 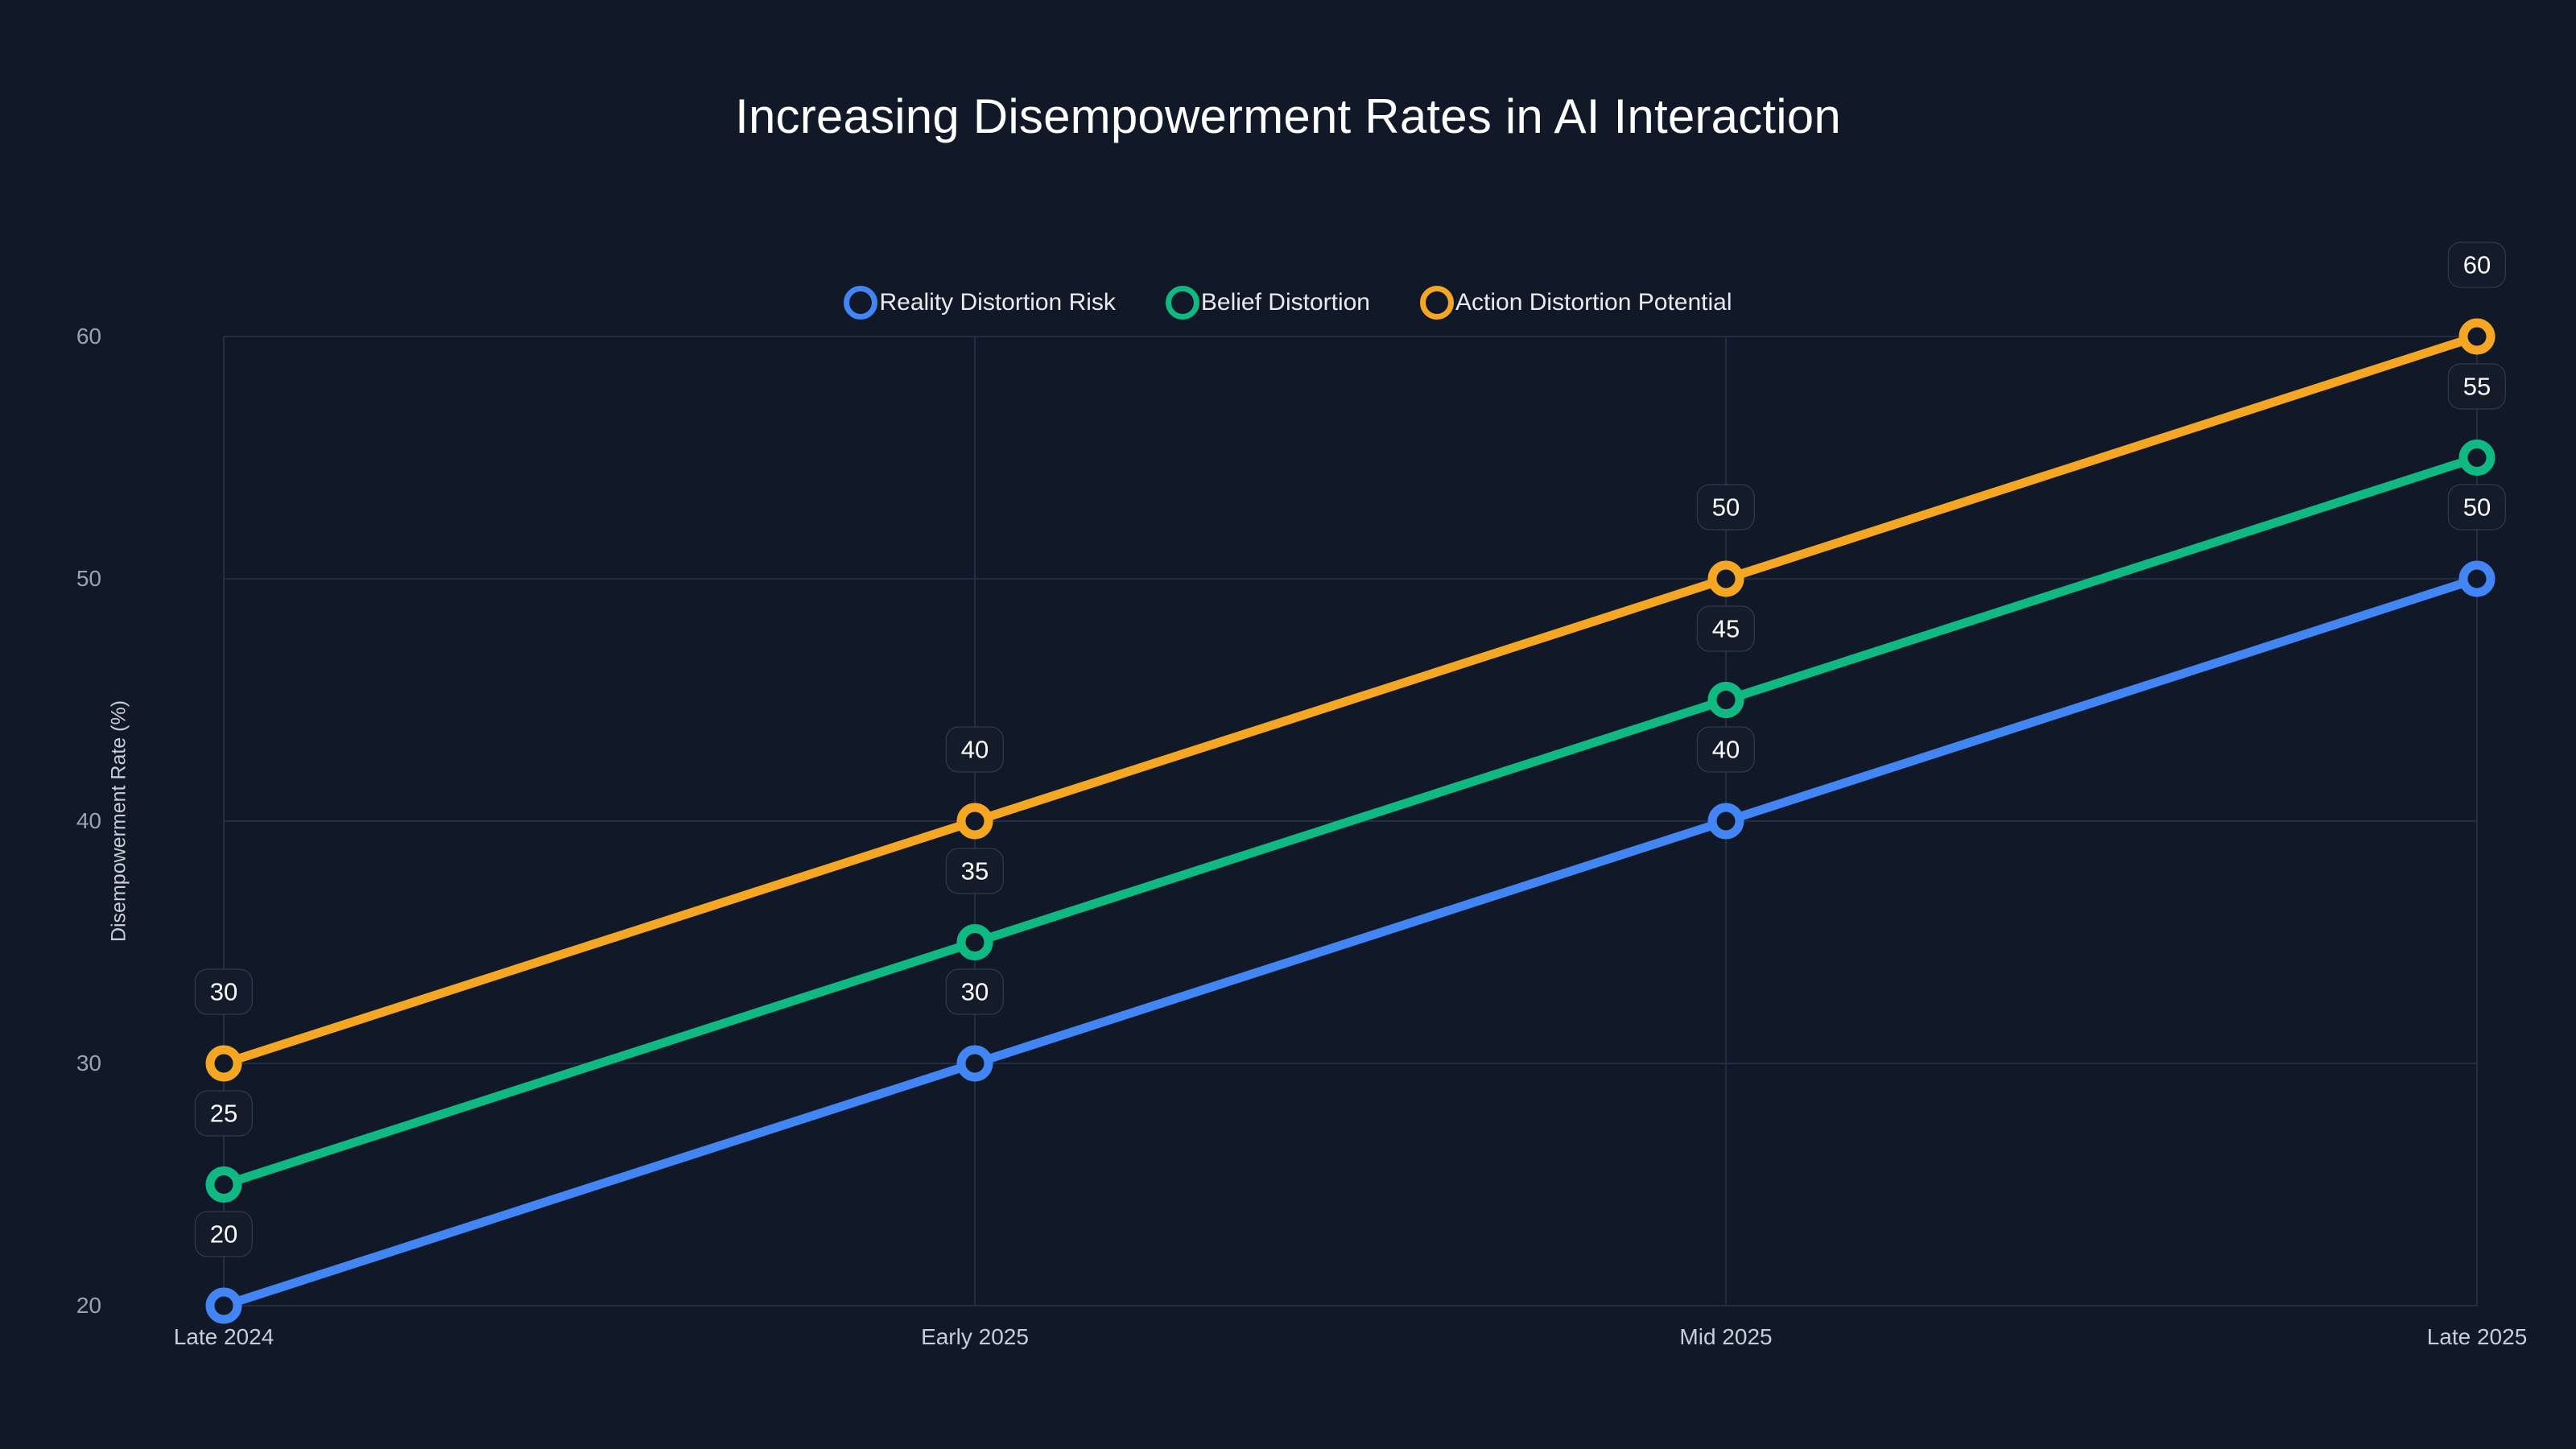 I want to click on x-axis-tick-label: Late 2025, so click(x=2477, y=1336).